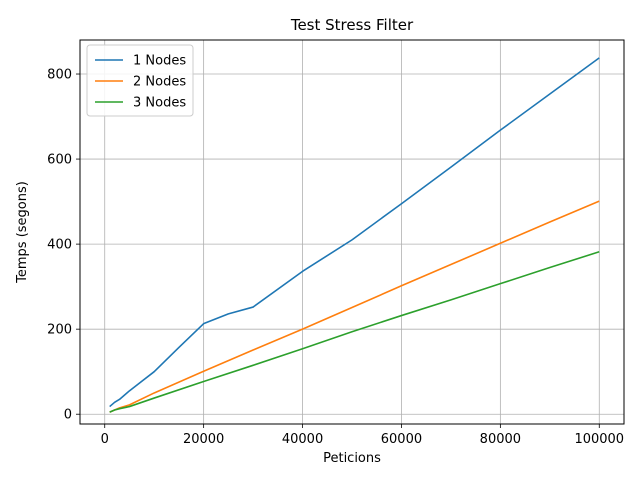 Image resolution: width=640 pixels, height=480 pixels. Describe the element at coordinates (159, 103) in the screenshot. I see `legend-label: 3 Nodes` at that location.